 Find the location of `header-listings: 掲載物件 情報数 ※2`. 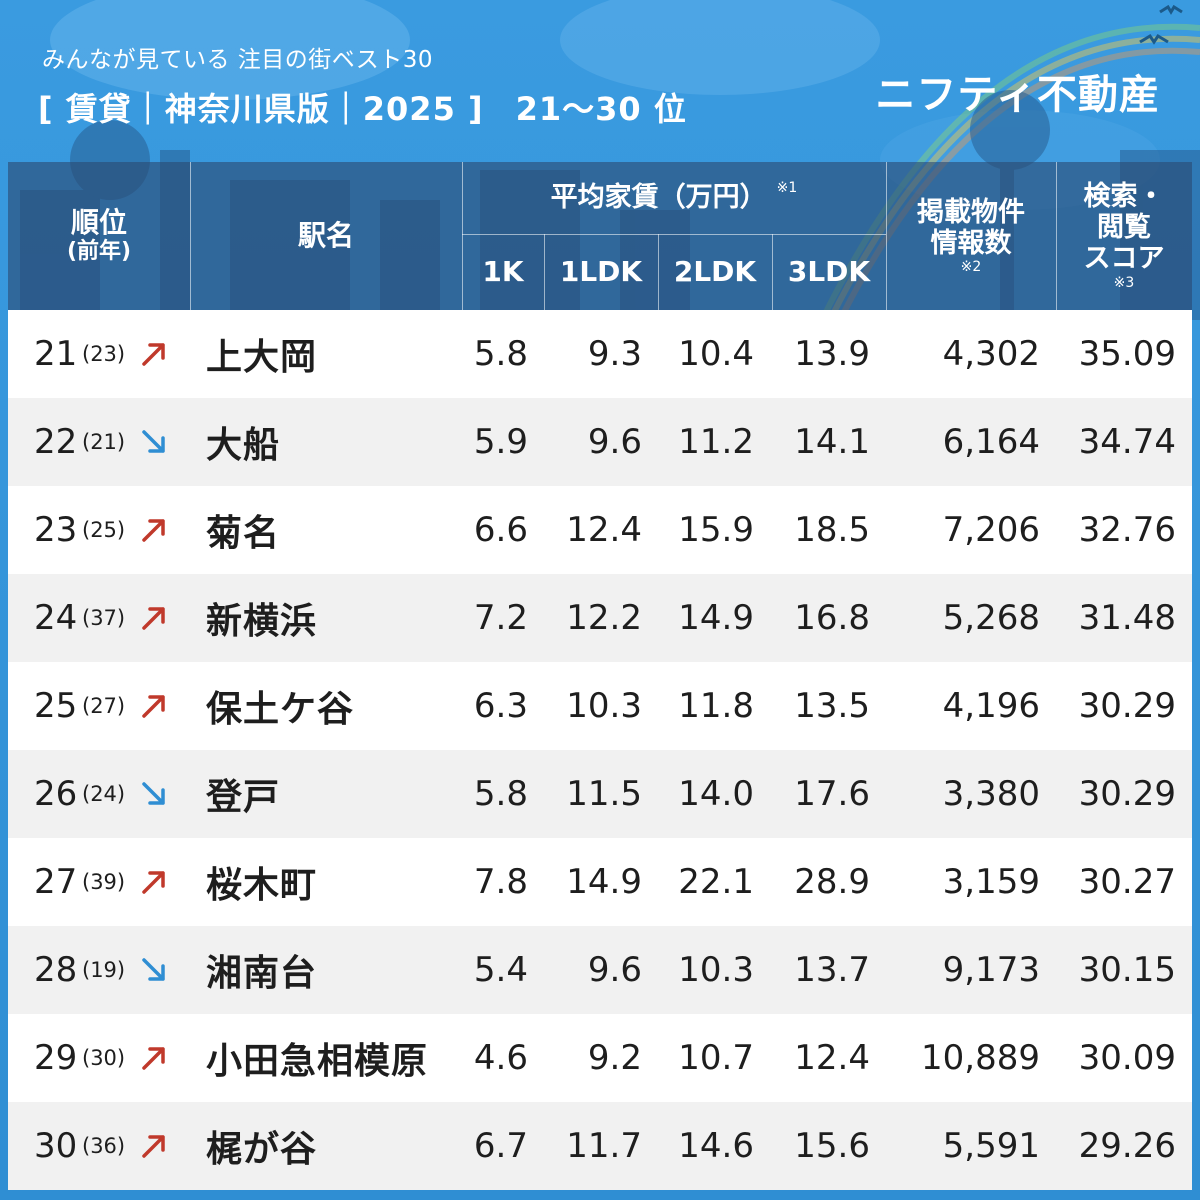

header-listings: 掲載物件 情報数 ※2 is located at coordinates (971, 236).